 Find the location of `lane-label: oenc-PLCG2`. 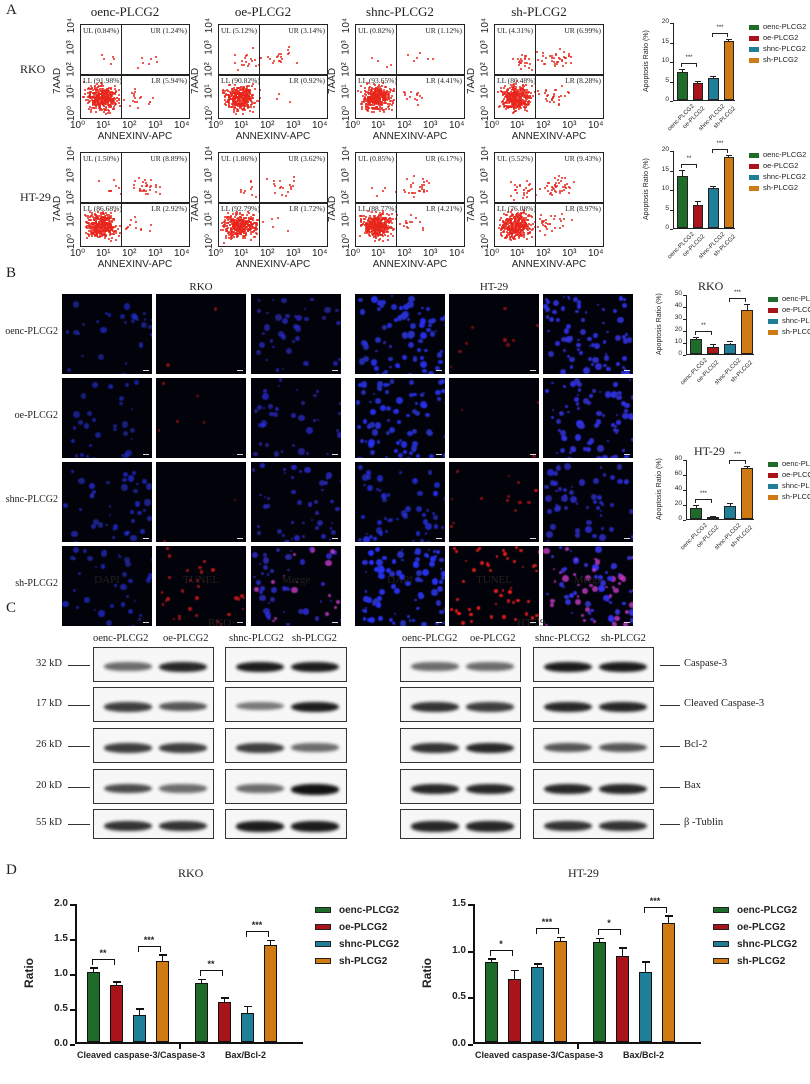

lane-label: oenc-PLCG2 is located at coordinates (120, 638).